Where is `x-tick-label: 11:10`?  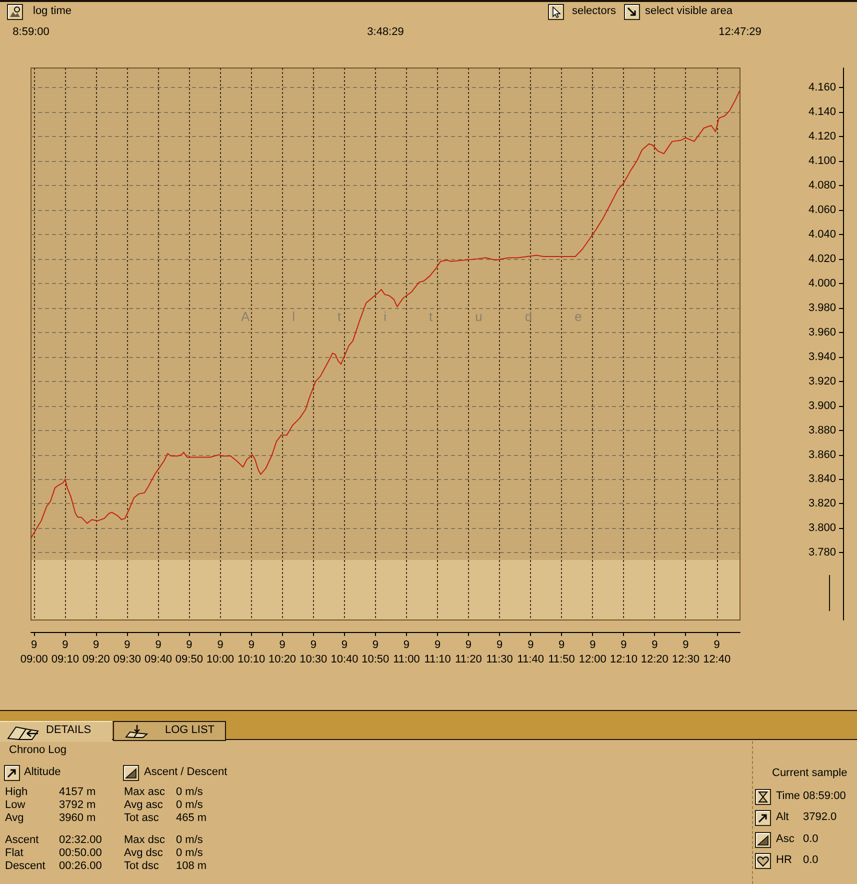
x-tick-label: 11:10 is located at coordinates (437, 660).